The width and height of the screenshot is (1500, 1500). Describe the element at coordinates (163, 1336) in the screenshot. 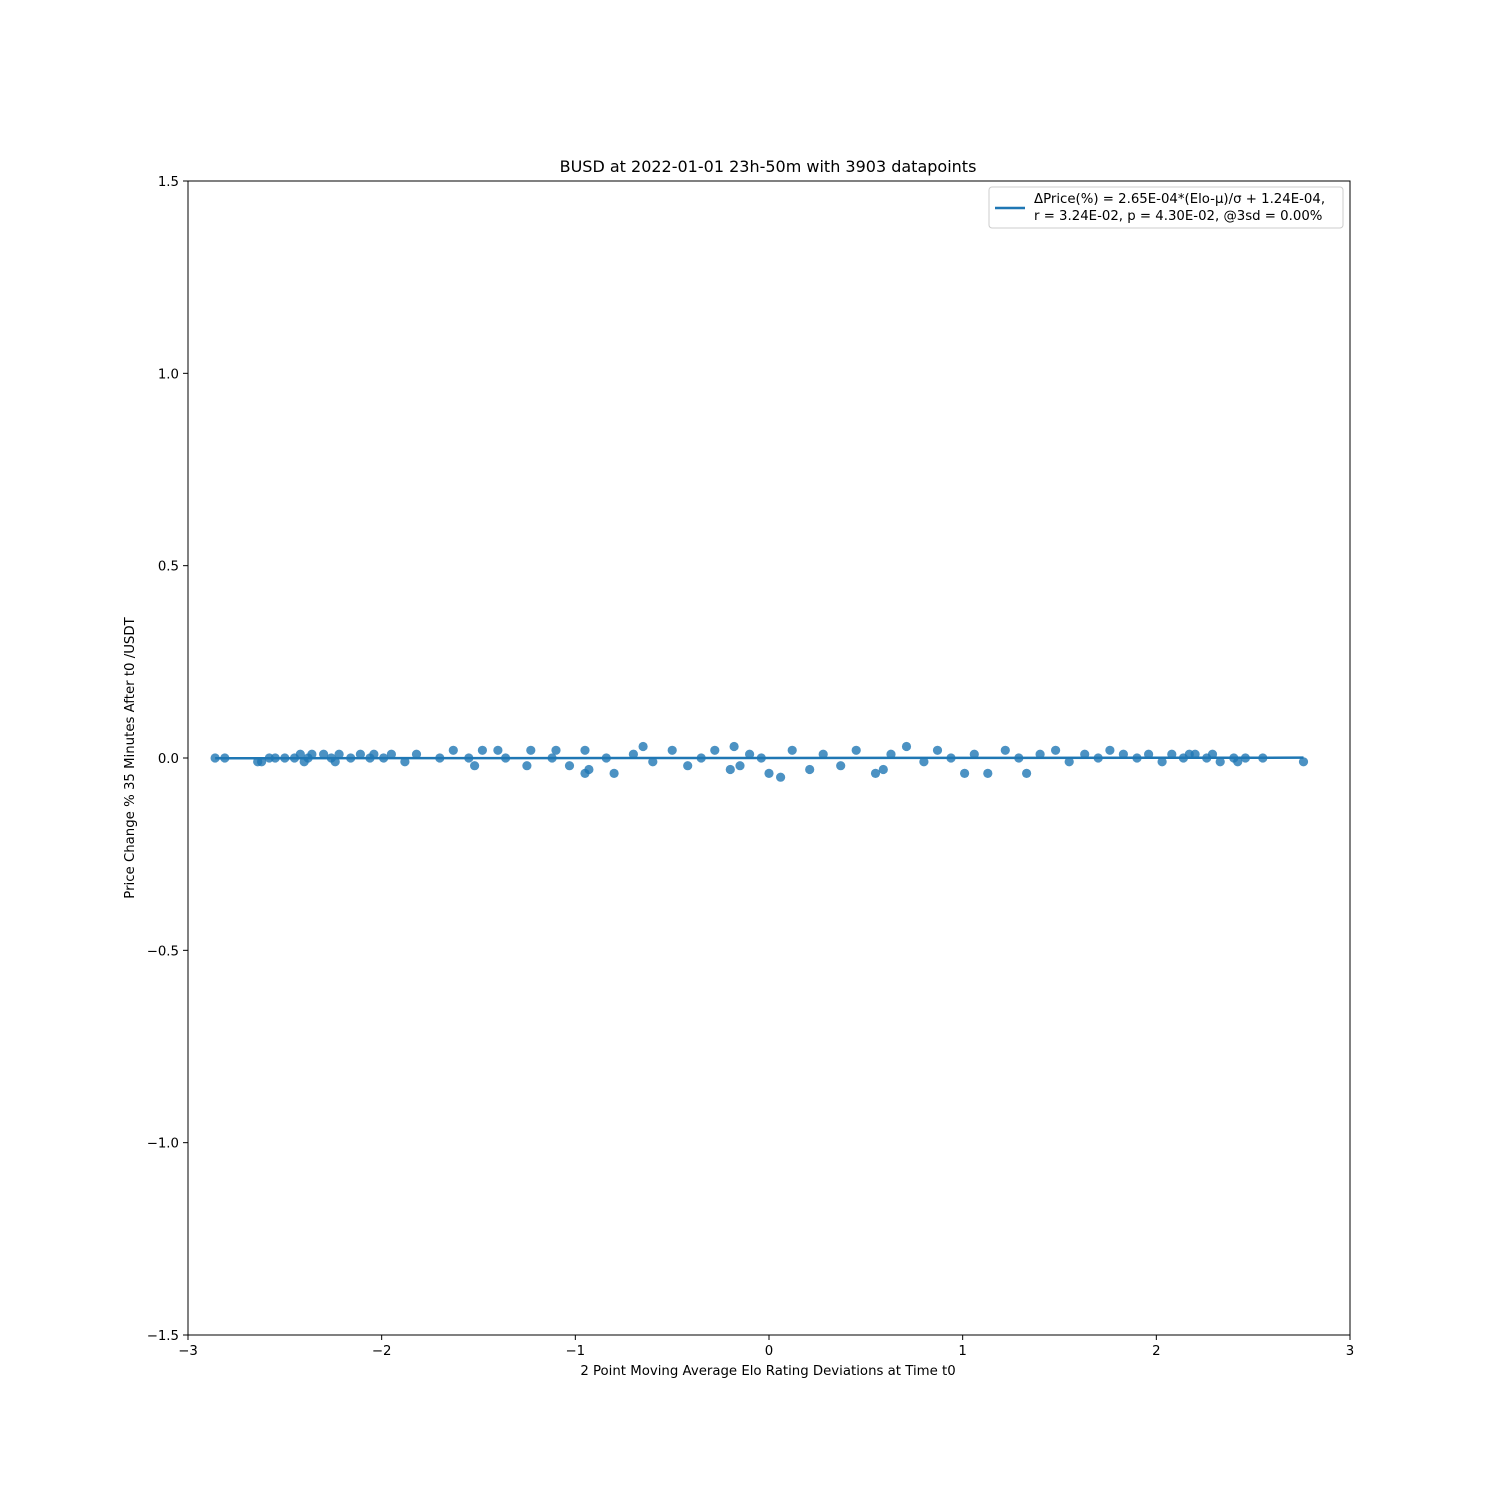

I see `y-tick-label: −1.5` at that location.